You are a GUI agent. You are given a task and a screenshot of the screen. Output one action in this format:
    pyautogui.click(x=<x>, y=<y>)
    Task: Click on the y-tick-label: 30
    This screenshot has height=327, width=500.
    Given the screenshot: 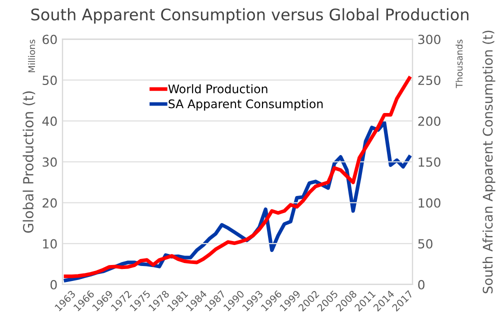 What is the action you would take?
    pyautogui.click(x=49, y=162)
    